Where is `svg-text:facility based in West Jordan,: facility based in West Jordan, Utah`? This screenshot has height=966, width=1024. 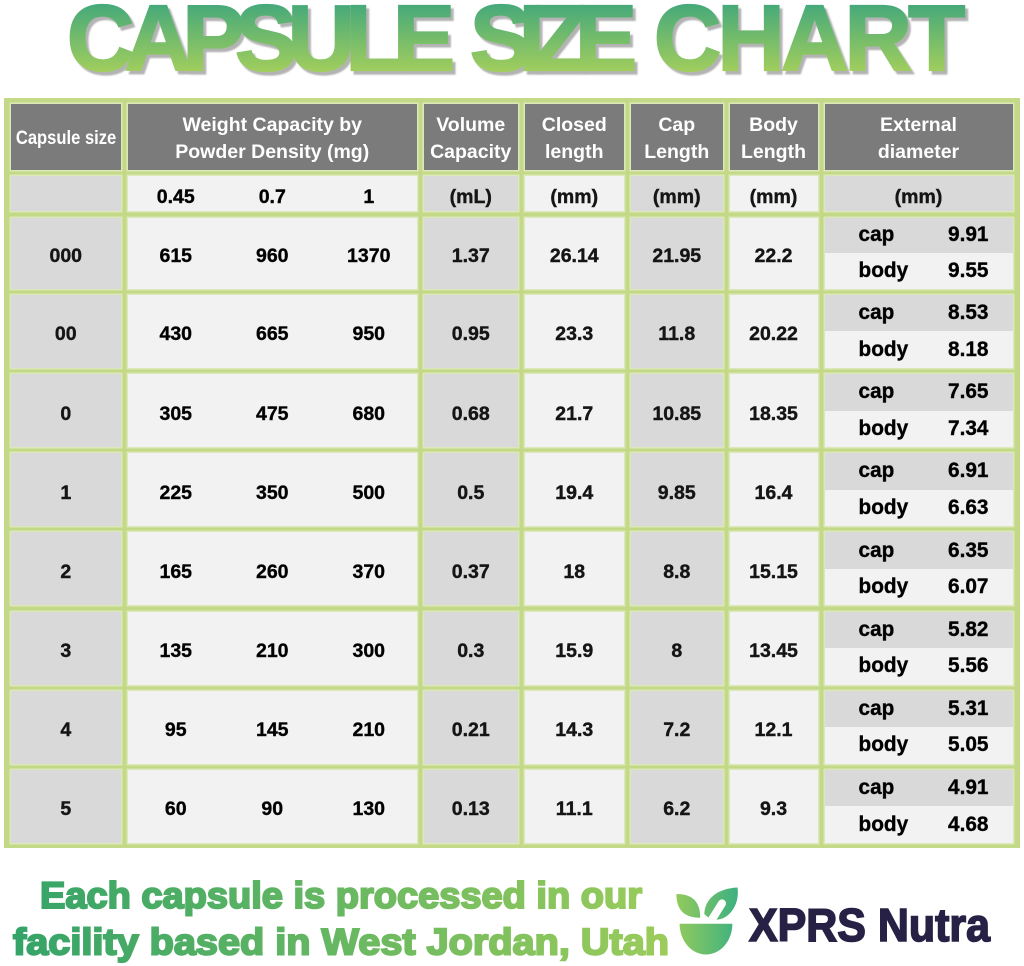
svg-text:facility based in West Jordan,: facility based in West Jordan, Utah is located at coordinates (341, 942).